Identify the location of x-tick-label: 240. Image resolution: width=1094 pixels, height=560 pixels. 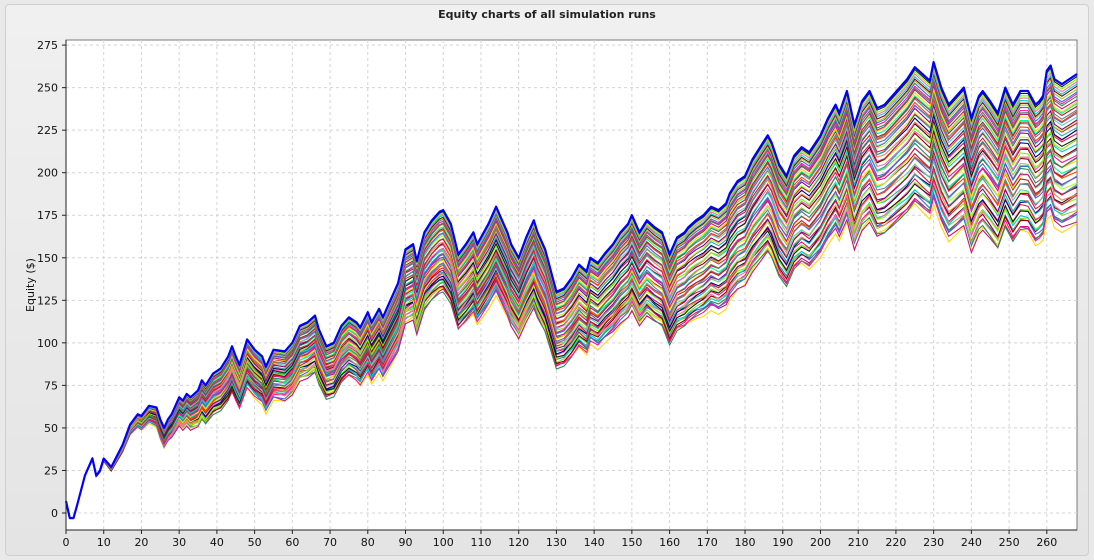
(971, 542).